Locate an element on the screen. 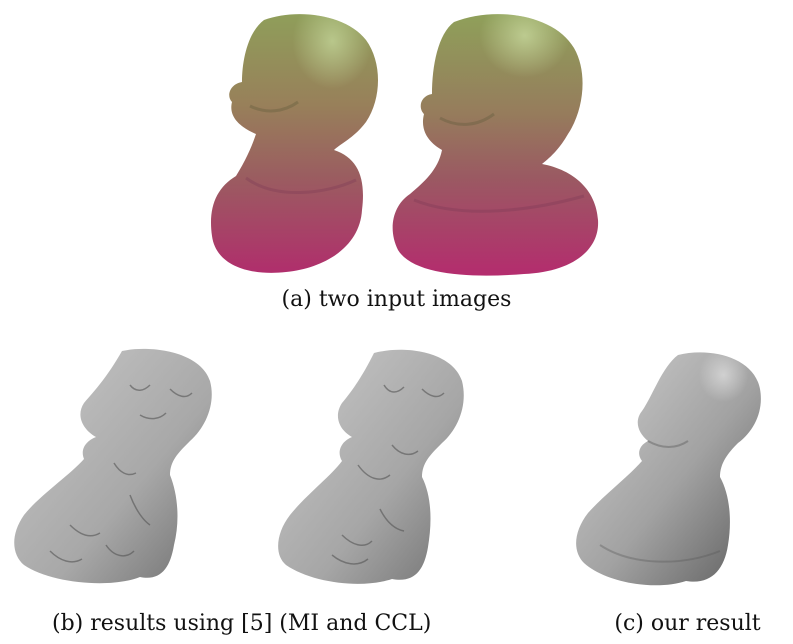 The image size is (793, 644). reconstruction-ours is located at coordinates (670, 470).